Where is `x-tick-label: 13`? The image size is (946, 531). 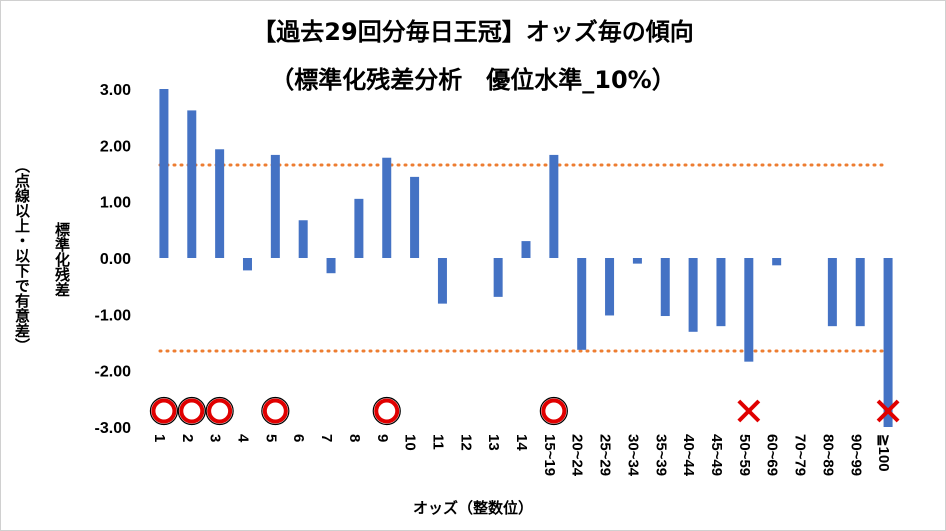 x-tick-label: 13 is located at coordinates (493, 442).